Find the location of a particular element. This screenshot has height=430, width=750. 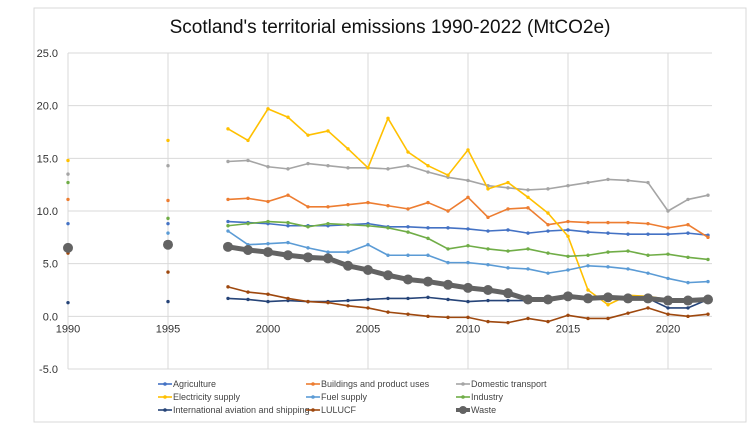

legend-item: International aviation and shipping is located at coordinates (234, 410).